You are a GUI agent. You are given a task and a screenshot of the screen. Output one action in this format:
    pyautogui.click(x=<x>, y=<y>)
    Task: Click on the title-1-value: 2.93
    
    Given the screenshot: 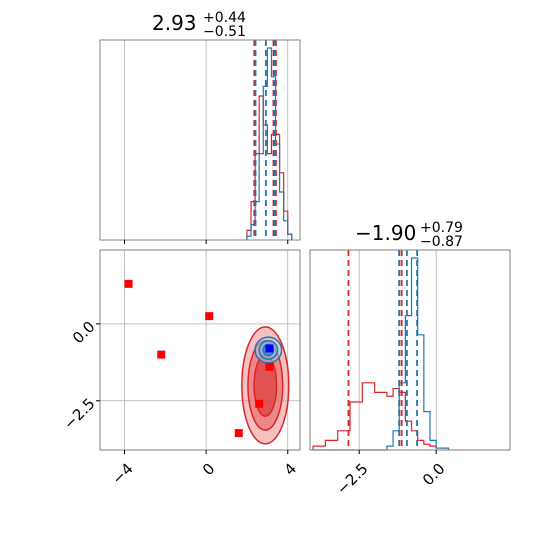 What is the action you would take?
    pyautogui.click(x=174, y=23)
    